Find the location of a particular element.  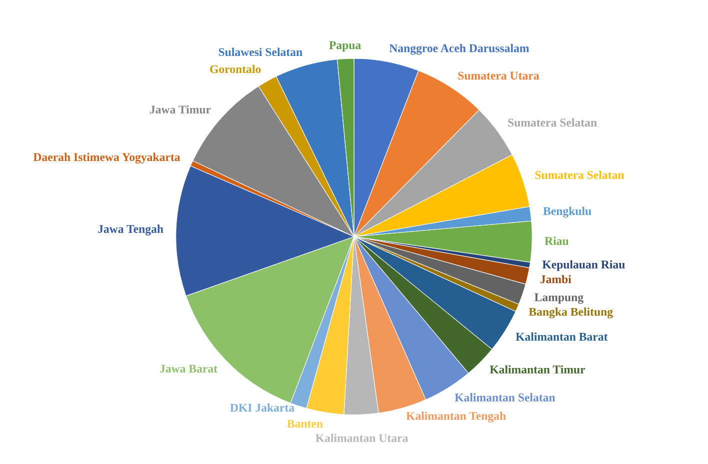

slice-label: Gorontalo is located at coordinates (235, 69).